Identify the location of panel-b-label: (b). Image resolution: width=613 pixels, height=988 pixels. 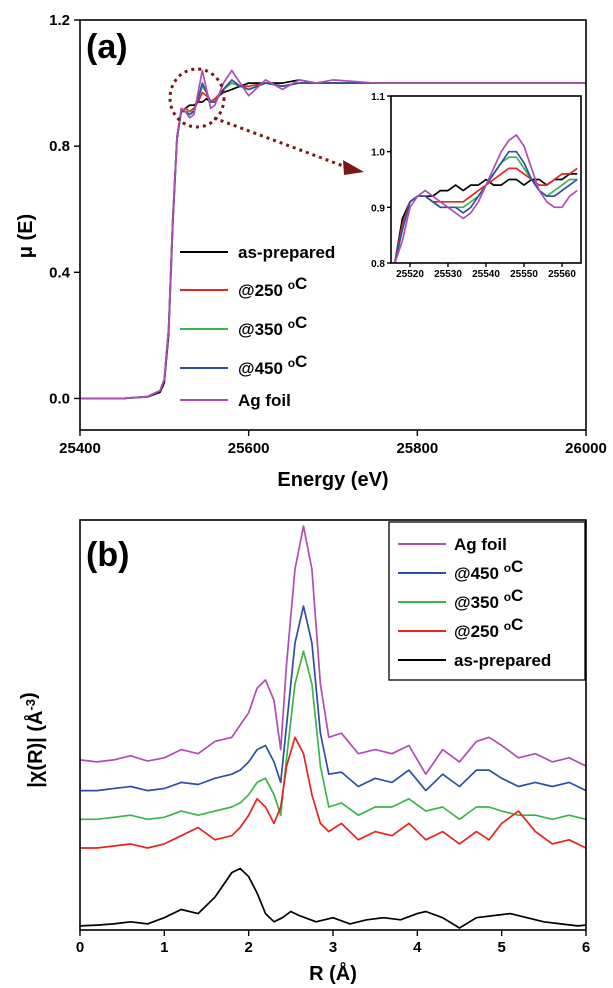
(107, 555).